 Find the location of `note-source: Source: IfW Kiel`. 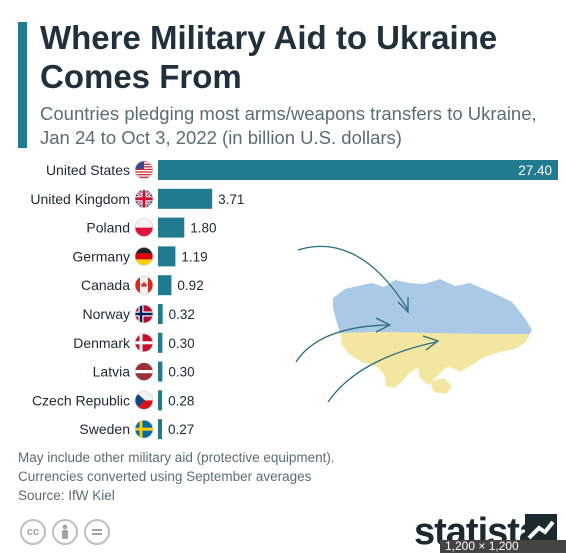

note-source: Source: IfW Kiel is located at coordinates (66, 495).